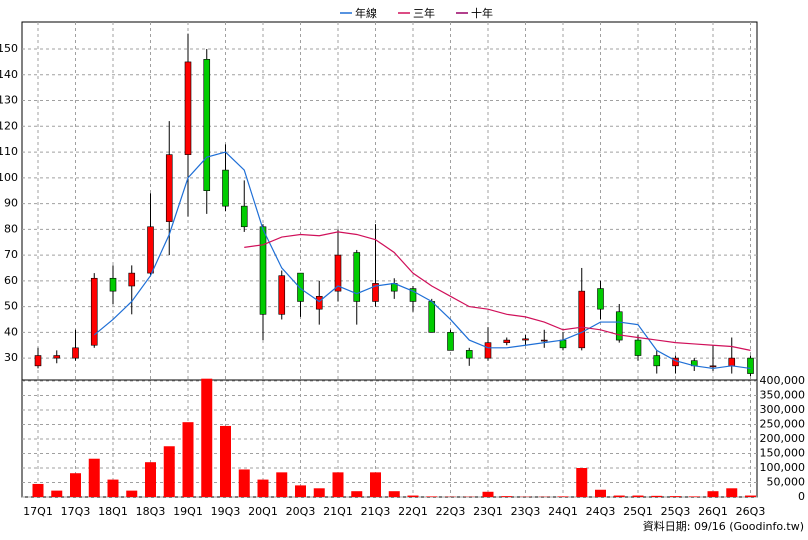 The height and width of the screenshot is (540, 808). Describe the element at coordinates (11, 357) in the screenshot. I see `y-tick-label: 30` at that location.